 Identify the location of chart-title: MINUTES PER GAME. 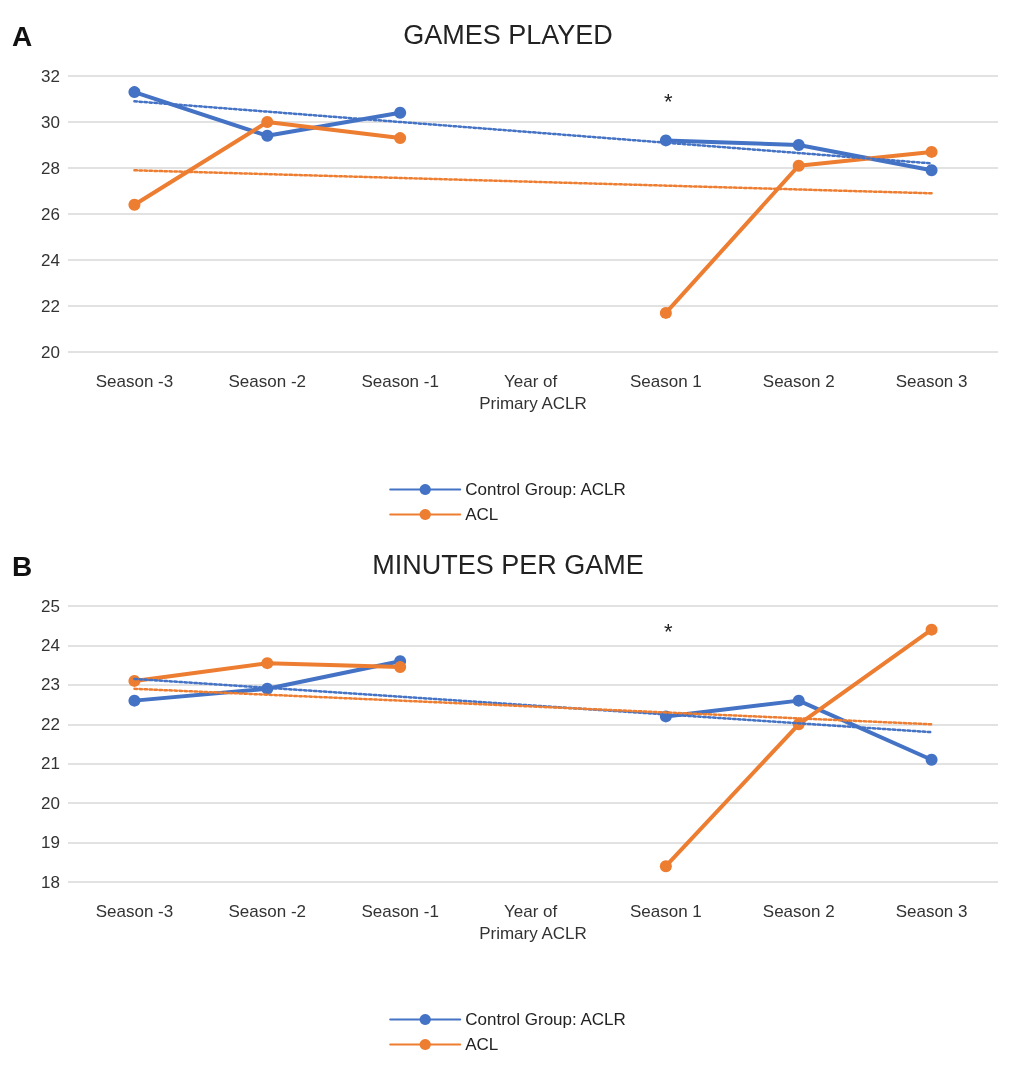
(508, 564).